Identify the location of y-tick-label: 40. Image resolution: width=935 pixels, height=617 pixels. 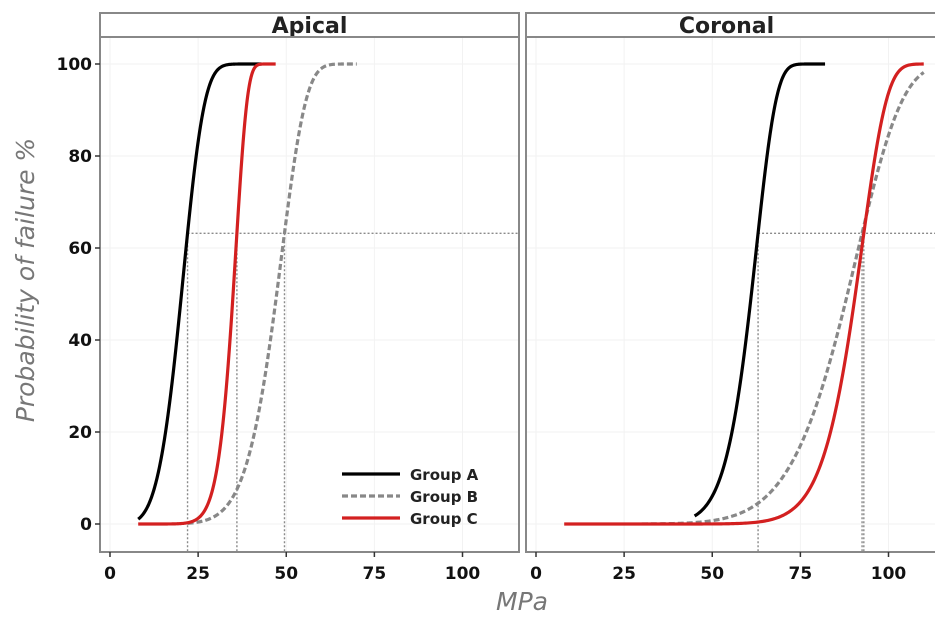
(80, 341).